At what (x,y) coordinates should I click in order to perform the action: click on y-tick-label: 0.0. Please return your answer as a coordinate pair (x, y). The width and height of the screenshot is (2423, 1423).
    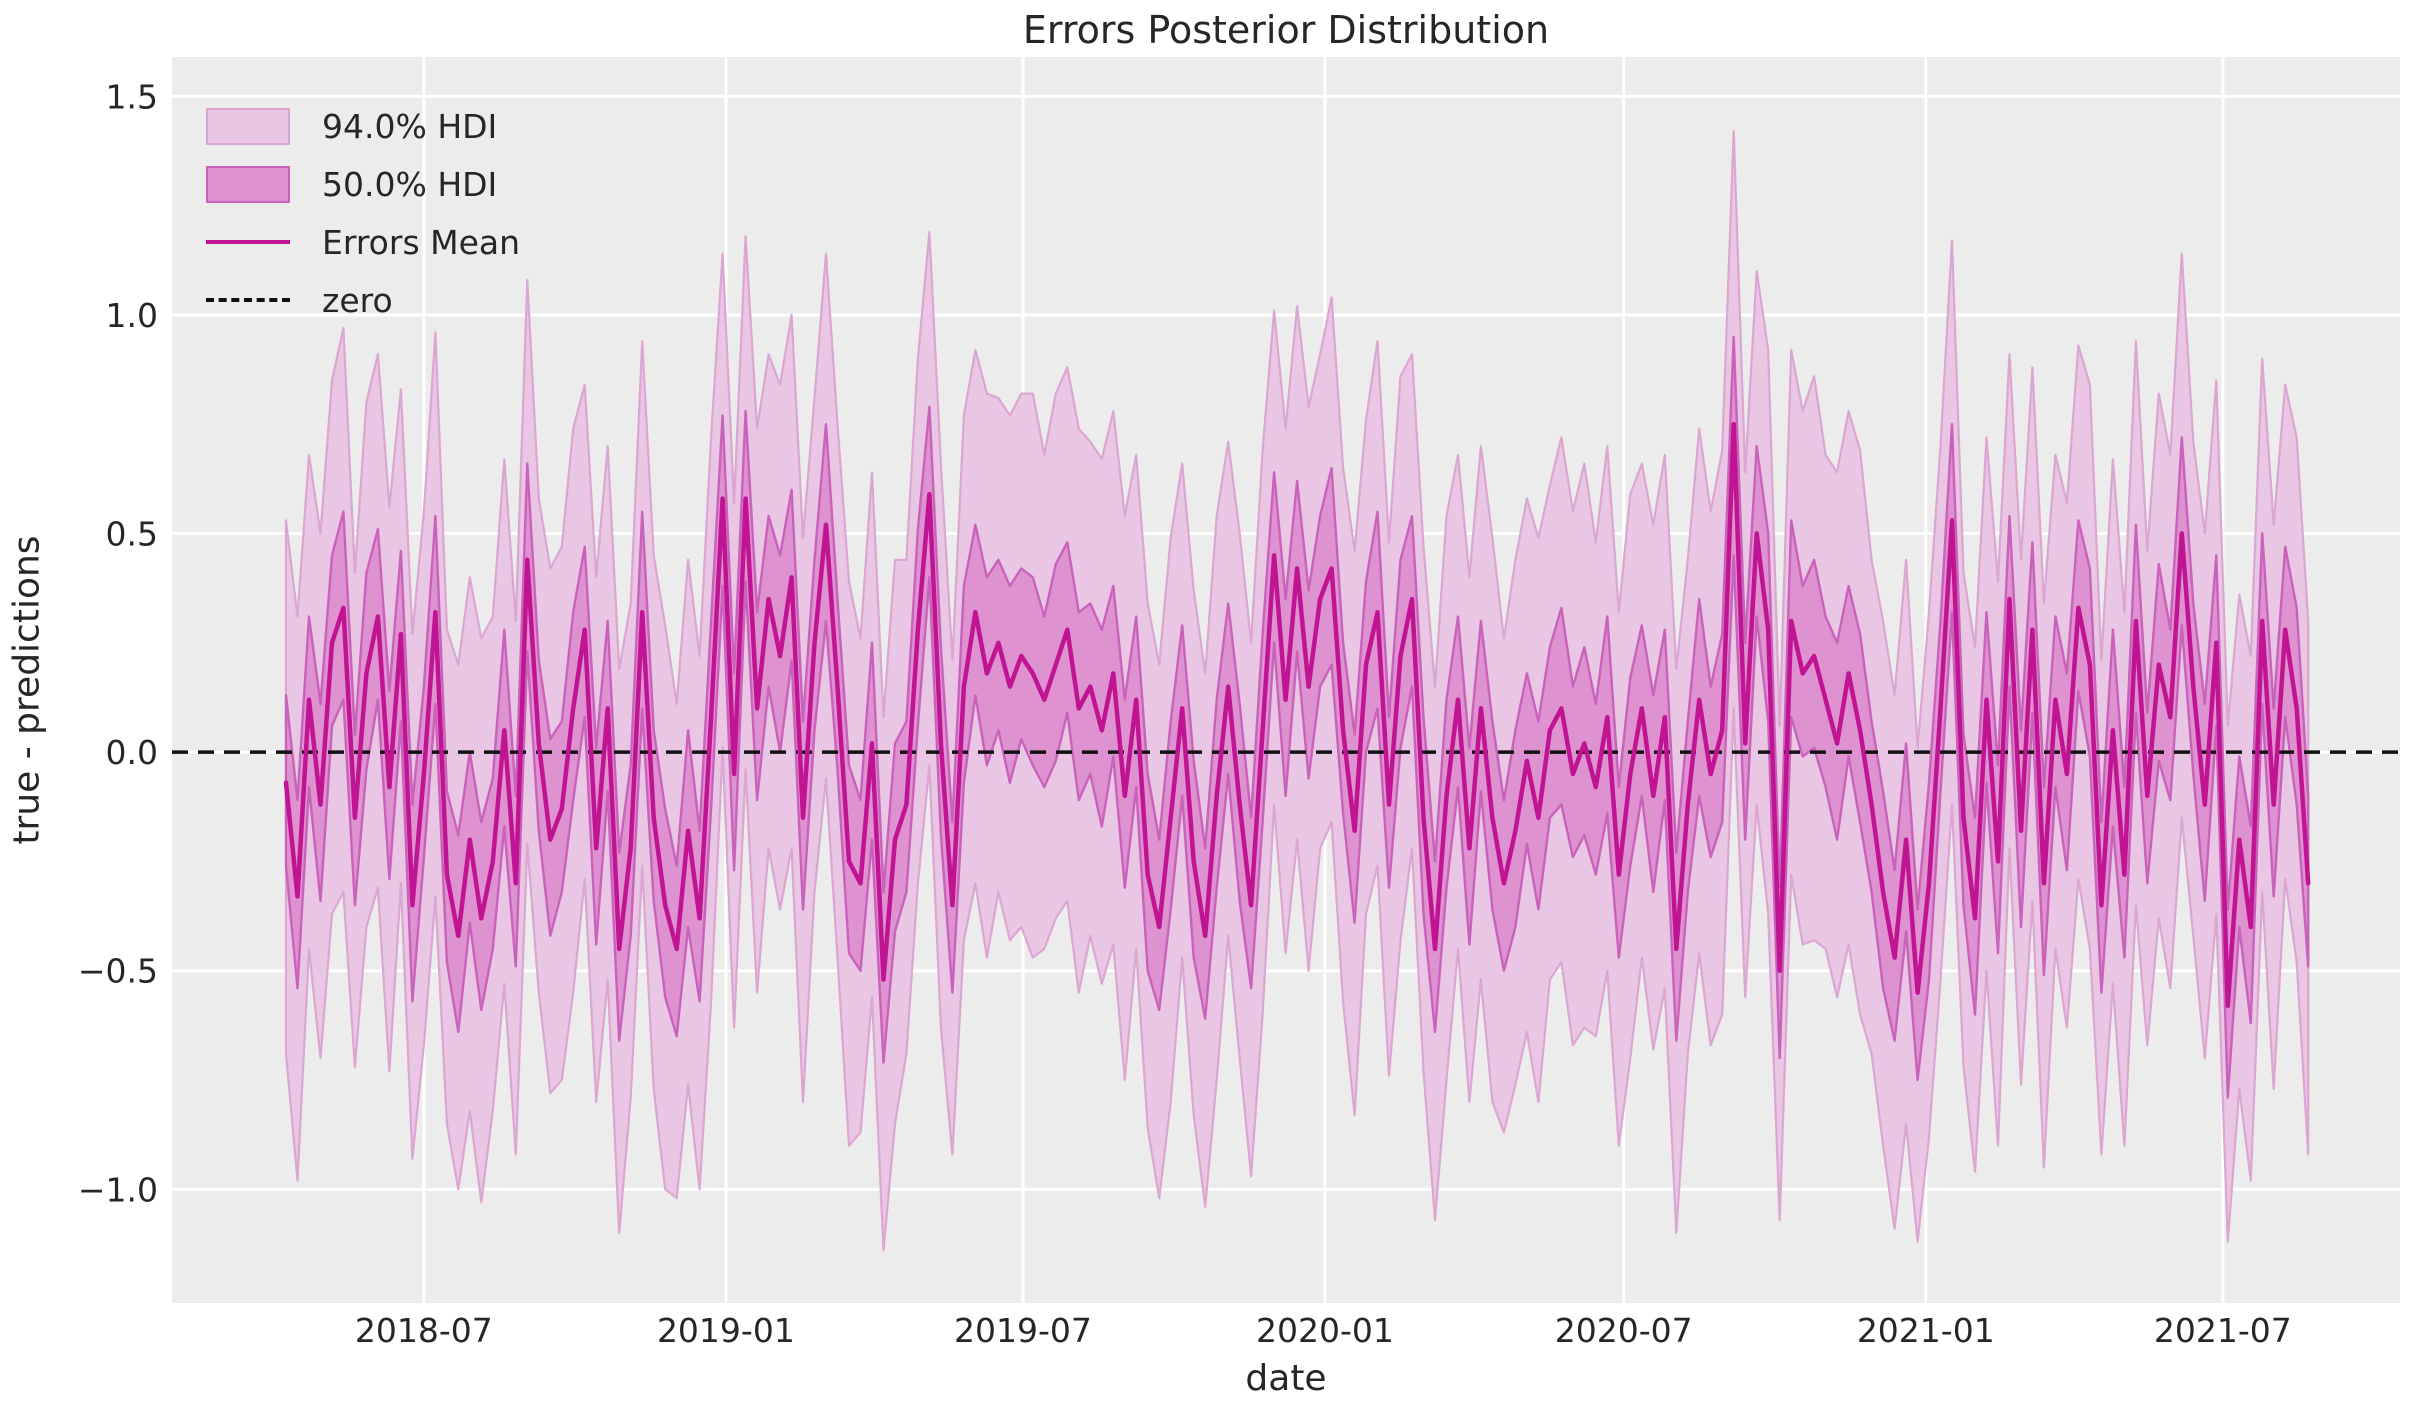
    Looking at the image, I should click on (132, 752).